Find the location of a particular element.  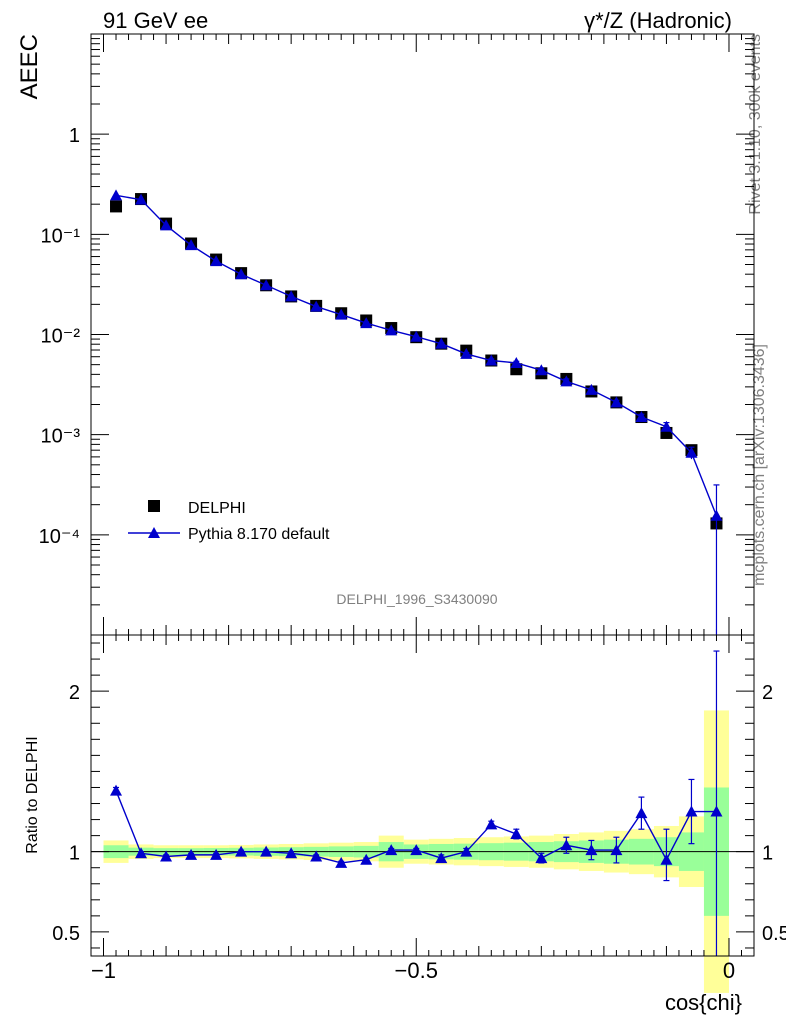

x-axis-title: cos{chi} is located at coordinates (703, 1002).